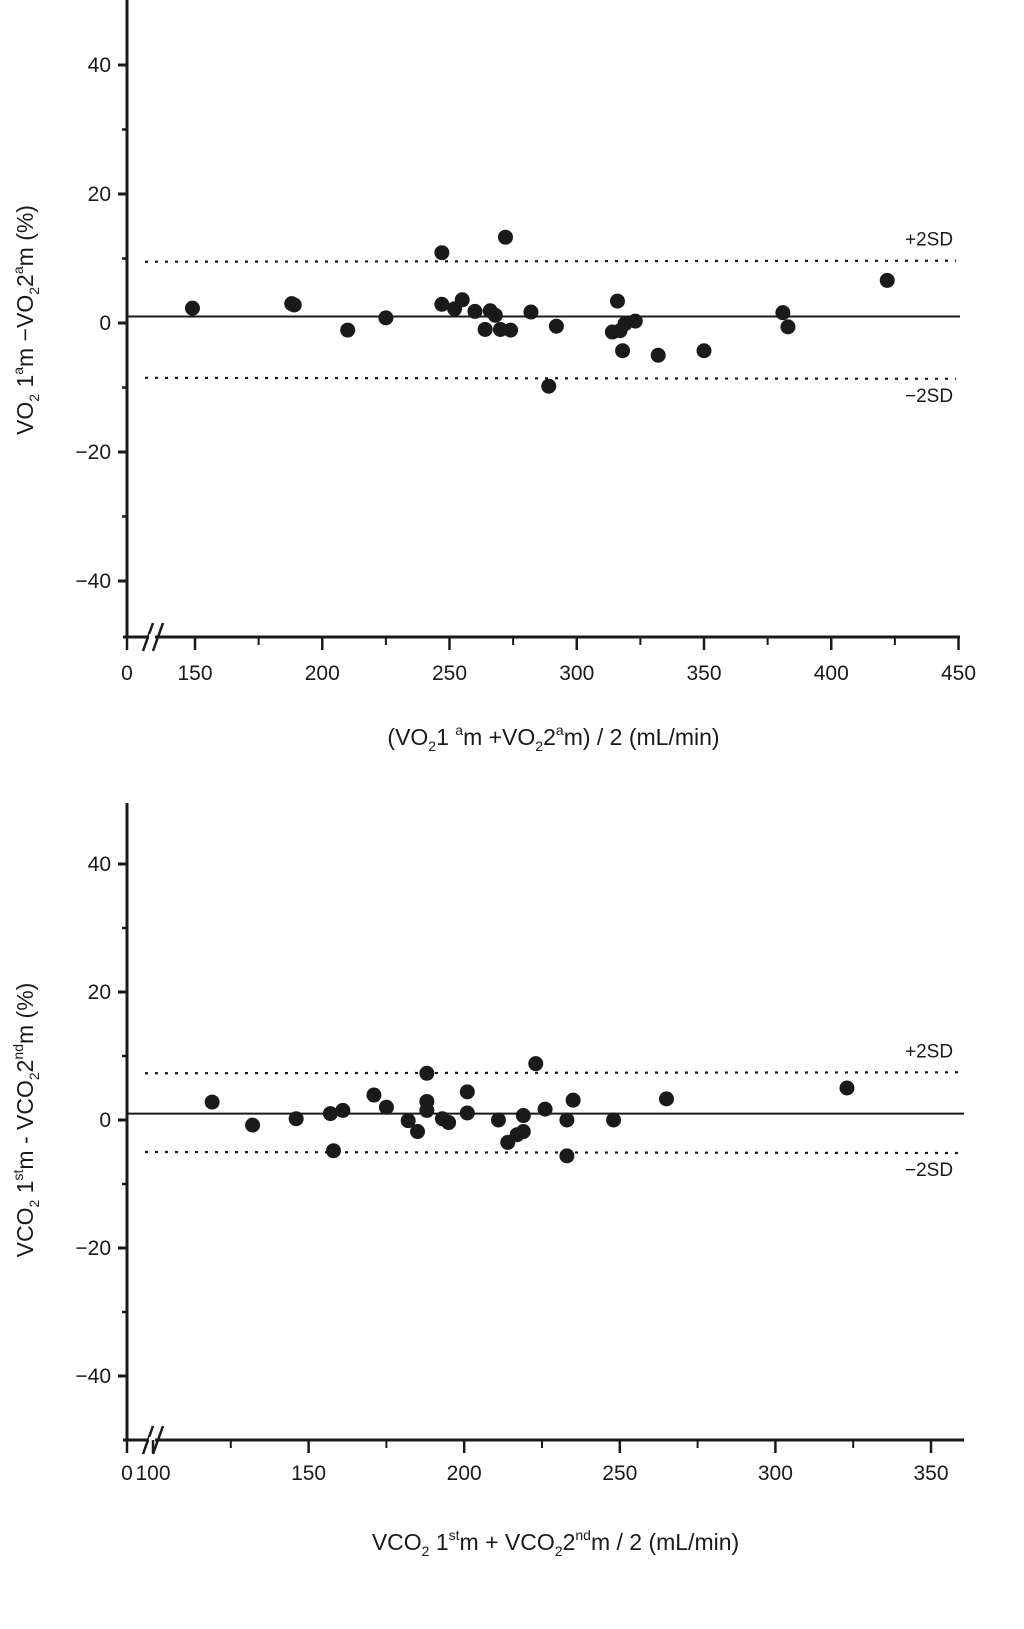 The width and height of the screenshot is (1024, 1629). What do you see at coordinates (665, 1542) in the screenshot?
I see `x-axis-title-part: m / 2 (mL/min)` at bounding box center [665, 1542].